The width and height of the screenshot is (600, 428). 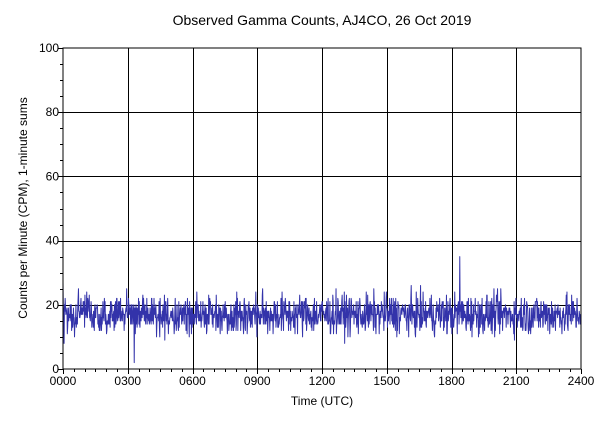 I want to click on y-tick-label: 20, so click(x=53, y=305).